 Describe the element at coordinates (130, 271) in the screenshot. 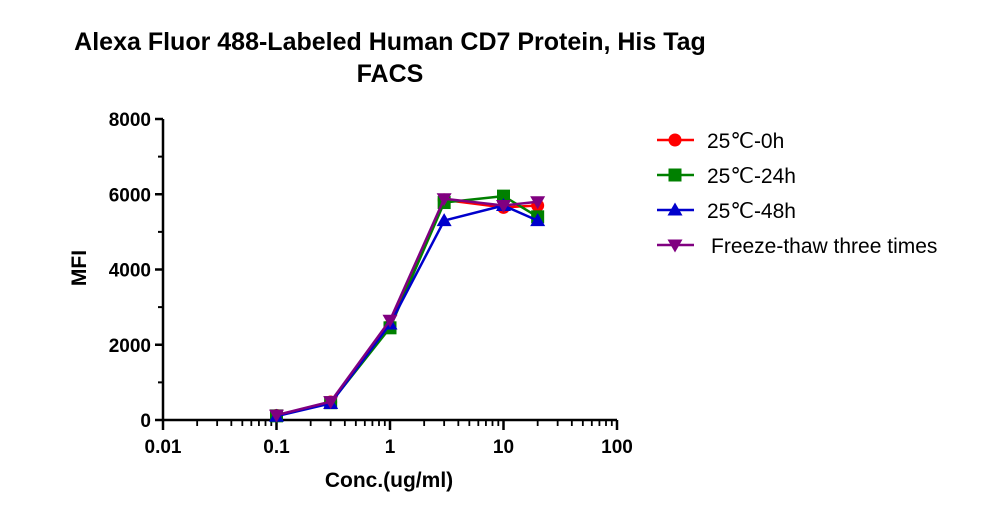

I see `y-tick-label: 4000` at that location.